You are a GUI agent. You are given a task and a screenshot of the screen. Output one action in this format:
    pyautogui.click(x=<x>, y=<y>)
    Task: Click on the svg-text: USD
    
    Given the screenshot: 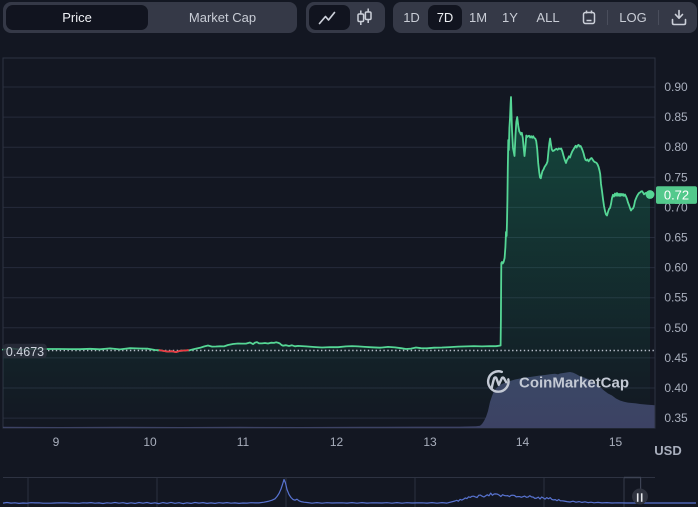 What is the action you would take?
    pyautogui.click(x=667, y=450)
    